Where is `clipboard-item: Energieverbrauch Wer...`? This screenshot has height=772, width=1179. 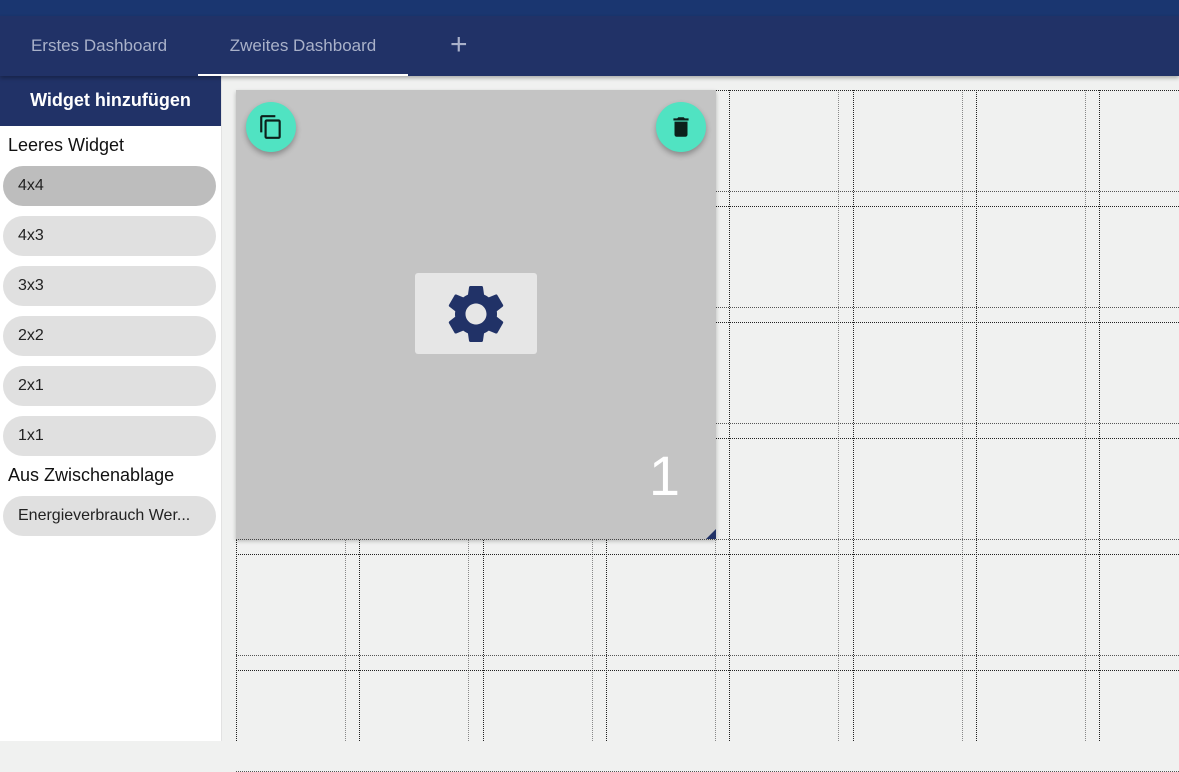
clipboard-item: Energieverbrauch Wer... is located at coordinates (109, 516).